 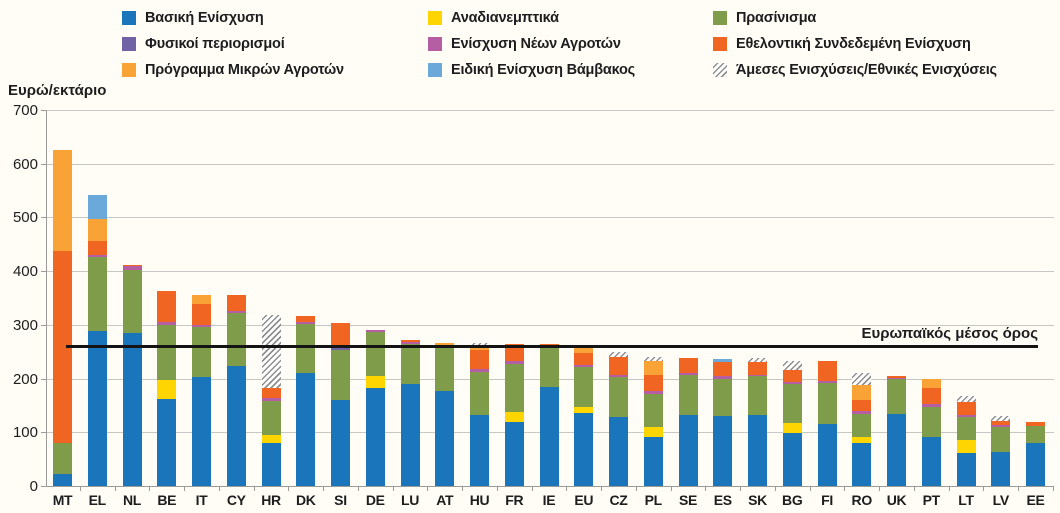 What do you see at coordinates (25, 433) in the screenshot?
I see `y-tick-label-100: 100` at bounding box center [25, 433].